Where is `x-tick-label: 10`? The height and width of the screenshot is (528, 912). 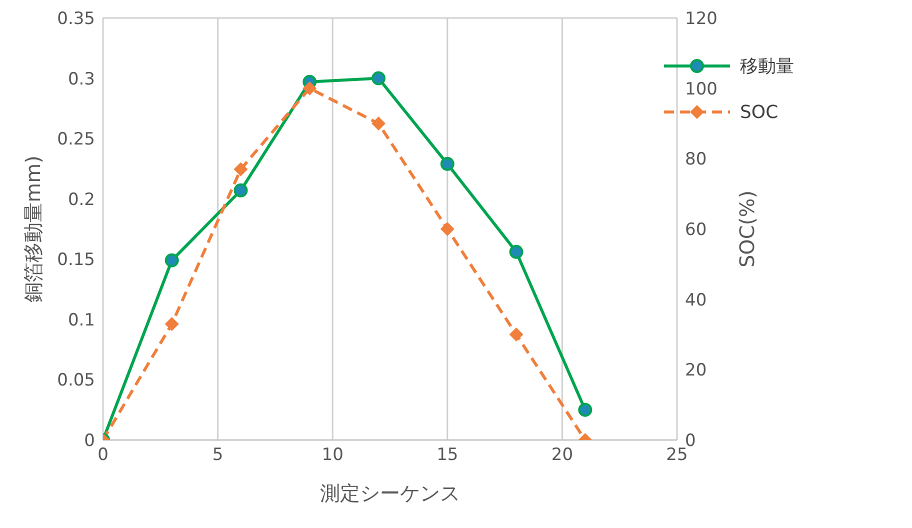 x-tick-label: 10 is located at coordinates (333, 455).